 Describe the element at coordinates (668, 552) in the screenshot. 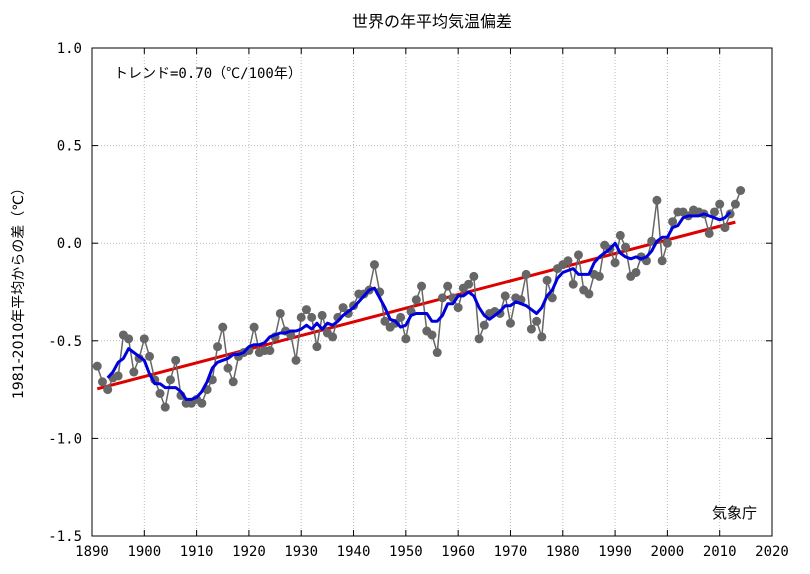

I see `x-tick-label: 2000` at that location.